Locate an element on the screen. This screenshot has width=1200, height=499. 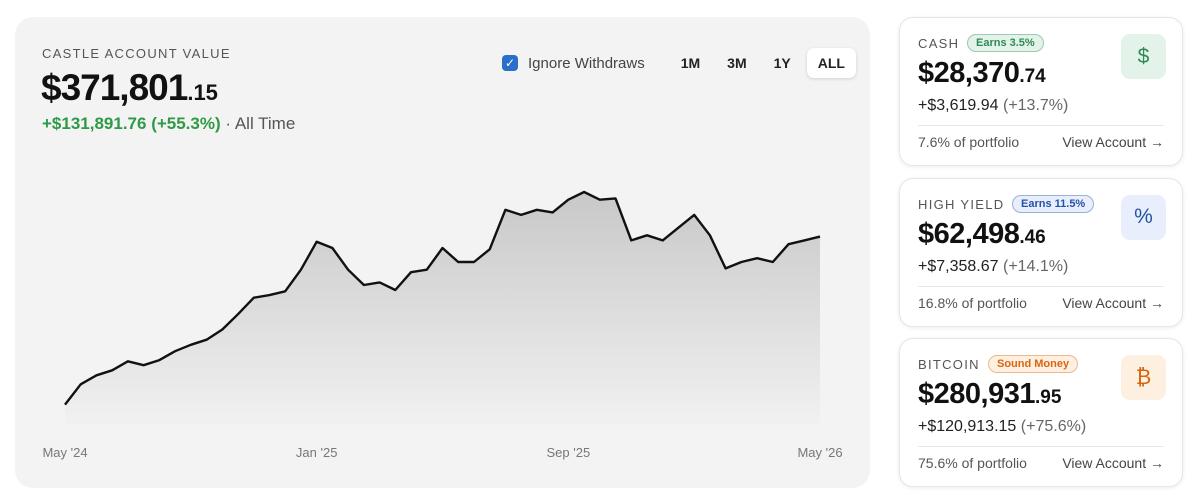
checkbox-label: Ignore Withdraws is located at coordinates (586, 63).